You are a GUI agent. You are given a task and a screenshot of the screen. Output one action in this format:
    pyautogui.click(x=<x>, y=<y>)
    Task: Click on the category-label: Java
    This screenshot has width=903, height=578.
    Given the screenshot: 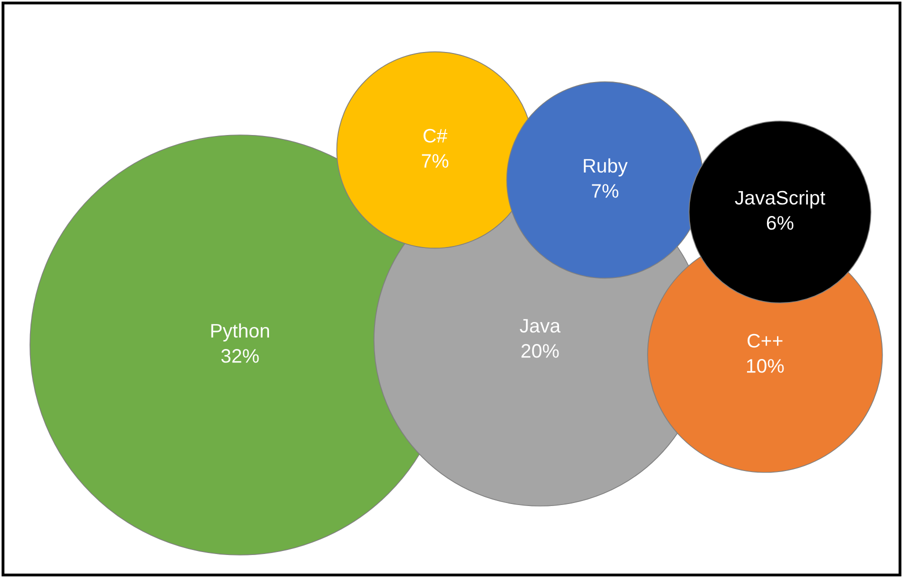 What is the action you would take?
    pyautogui.click(x=540, y=326)
    